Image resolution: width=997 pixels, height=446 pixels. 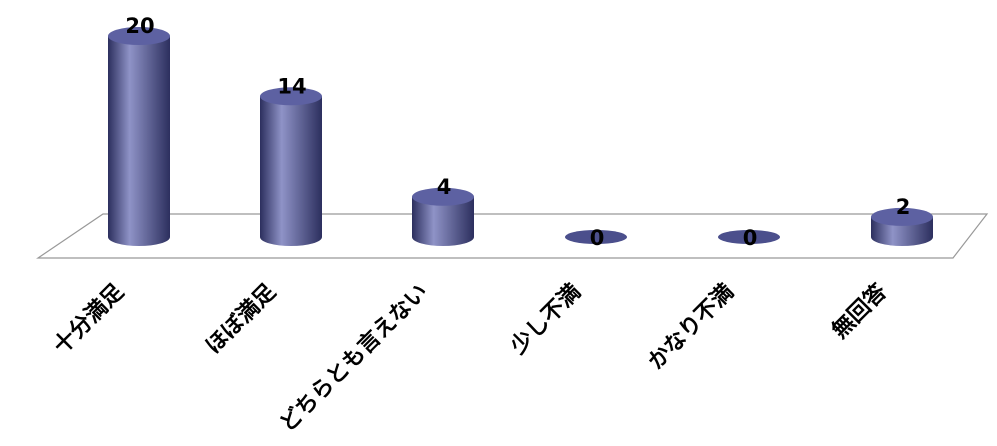 I want to click on data-label: 2, so click(x=903, y=207).